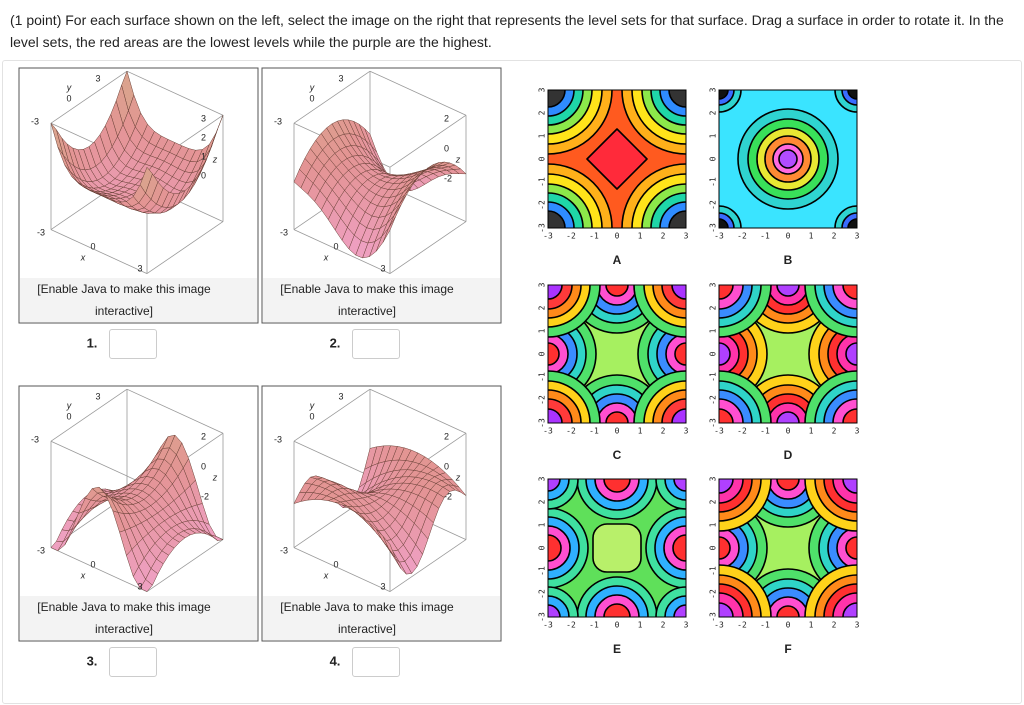  Describe the element at coordinates (326, 575) in the screenshot. I see `label: x` at that location.